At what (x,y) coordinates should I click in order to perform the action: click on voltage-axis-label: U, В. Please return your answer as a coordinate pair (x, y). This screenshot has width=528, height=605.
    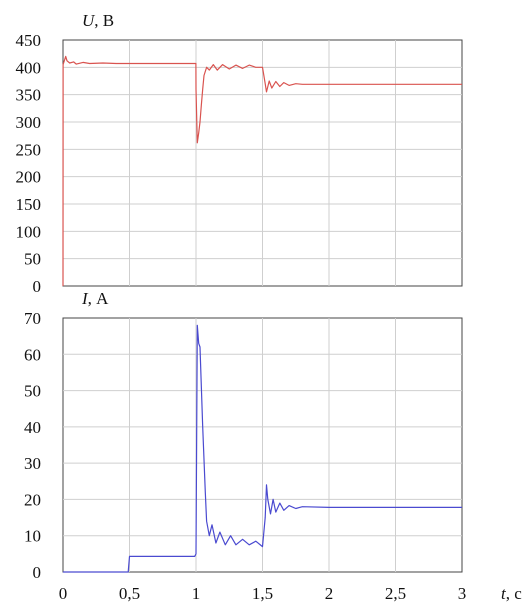
    Looking at the image, I should click on (98, 20).